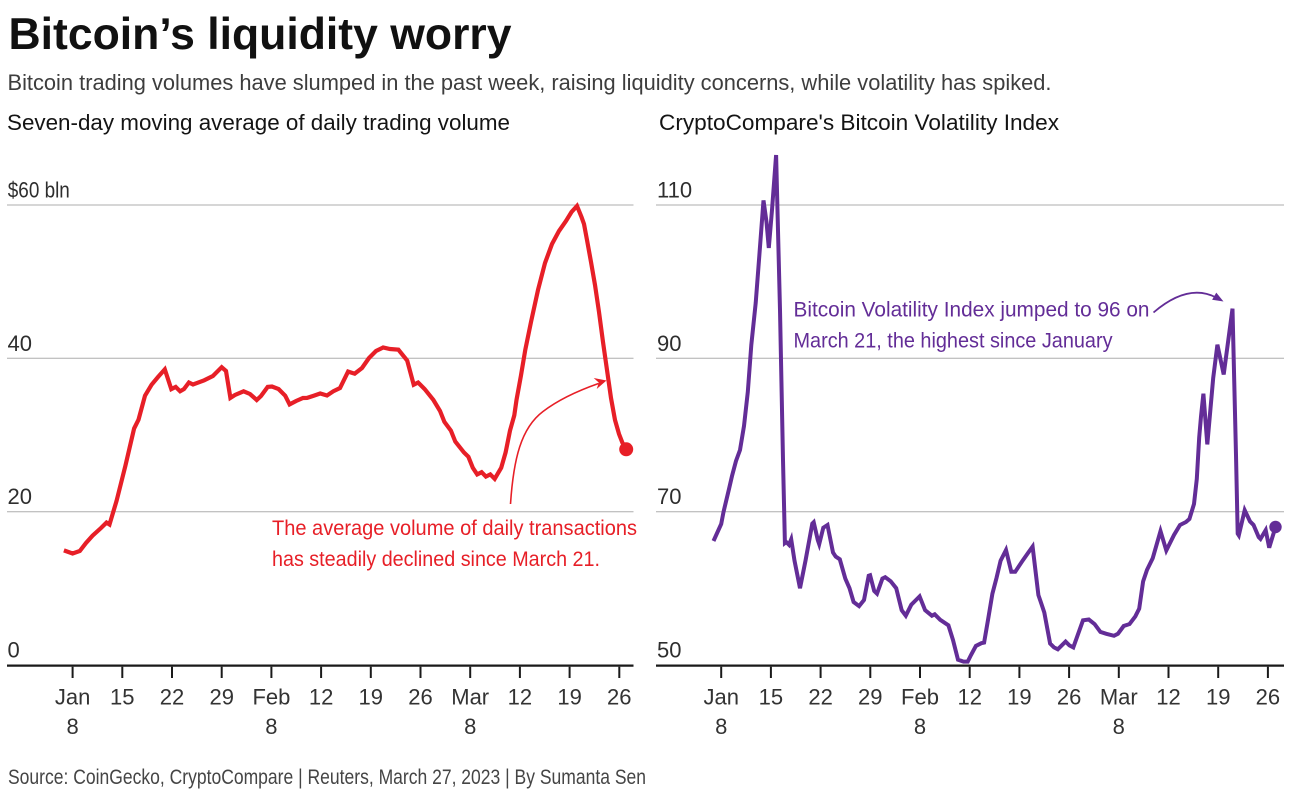 The height and width of the screenshot is (805, 1300). I want to click on svg-text:The average volume of daily tr: The average volume of daily transactions, so click(454, 528).